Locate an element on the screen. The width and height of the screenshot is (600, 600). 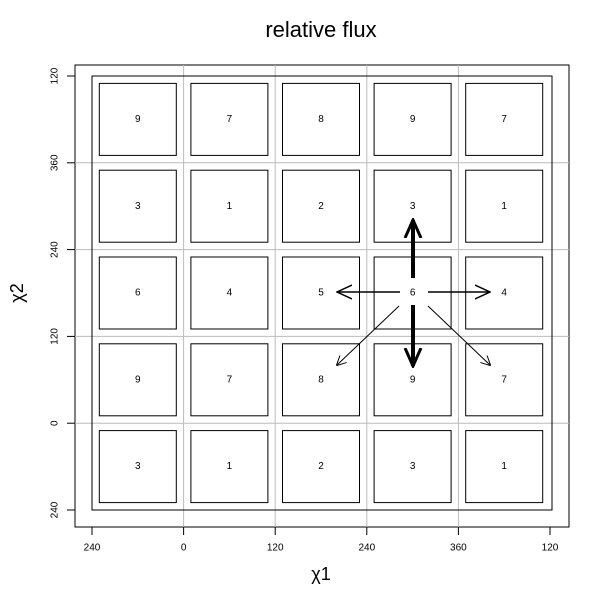
y-axis-label: χ2 is located at coordinates (17, 292).